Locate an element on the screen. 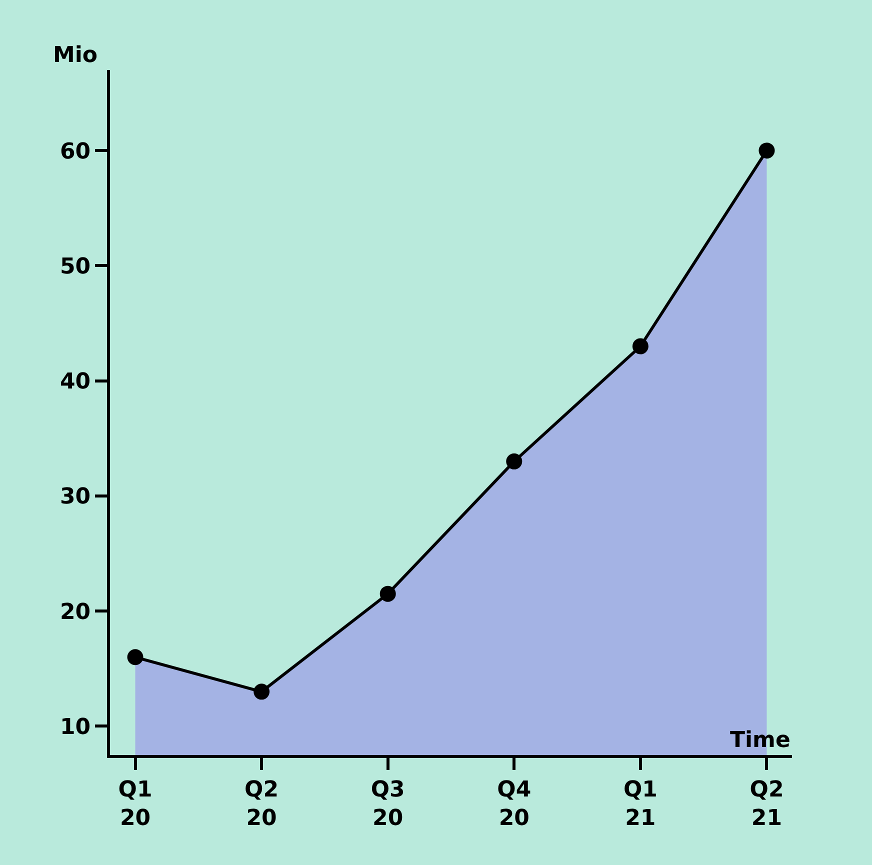 Image resolution: width=872 pixels, height=865 pixels. x-axis-title: Time is located at coordinates (760, 740).